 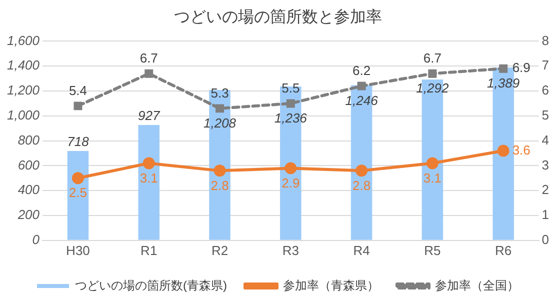 I want to click on y2-tick-label: 4, so click(x=546, y=140).